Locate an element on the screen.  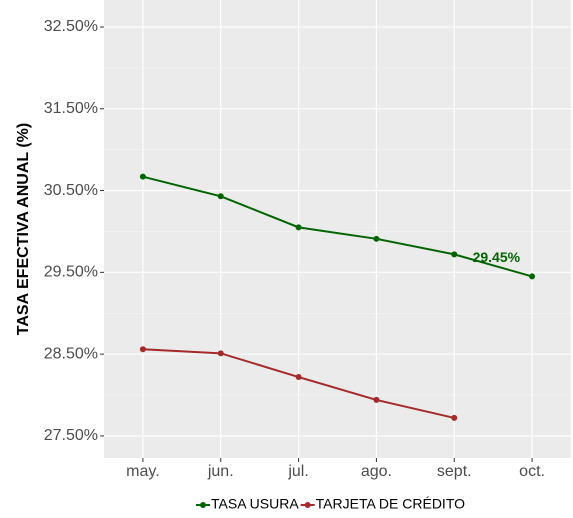
y-tick-label: 29.50% is located at coordinates (71, 272).